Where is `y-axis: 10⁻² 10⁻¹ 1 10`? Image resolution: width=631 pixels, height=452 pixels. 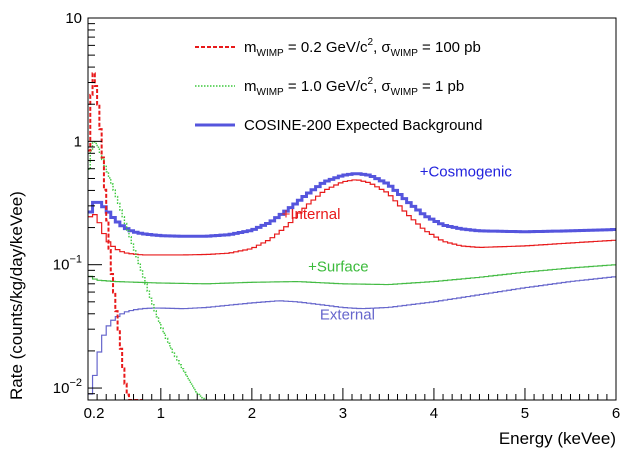 y-axis: 10⁻² 10⁻¹ 1 10 is located at coordinates (77, 205).